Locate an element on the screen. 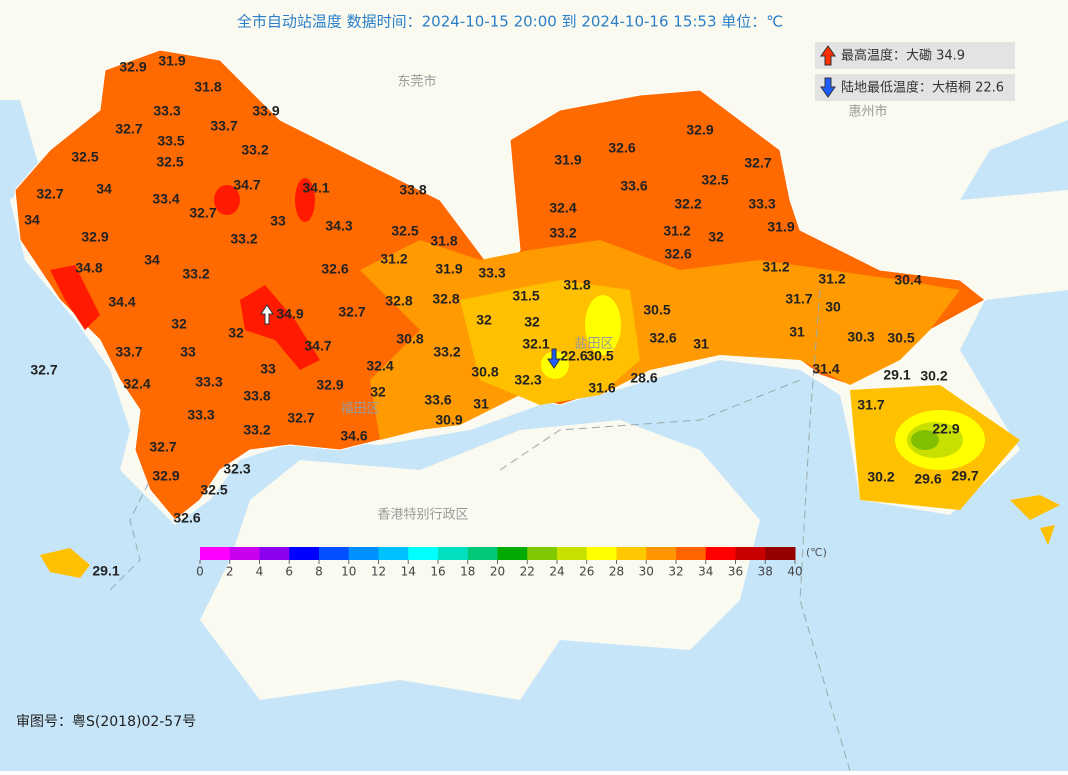 Image resolution: width=1068 pixels, height=775 pixels. legend-tick-label: 6 is located at coordinates (289, 572).